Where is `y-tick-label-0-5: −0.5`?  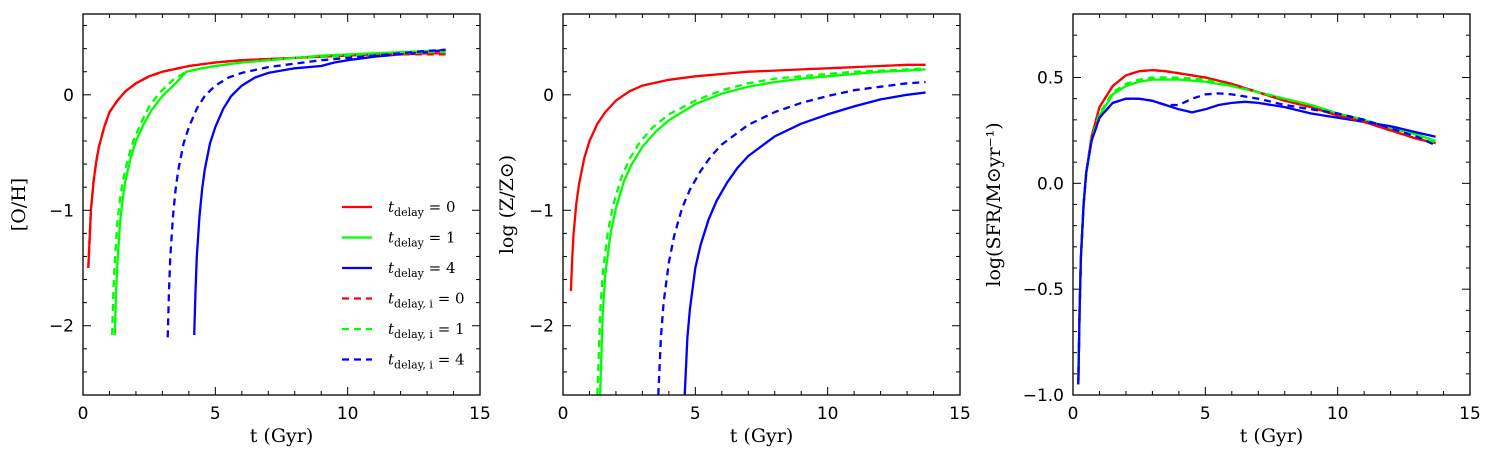 y-tick-label-0-5: −0.5 is located at coordinates (1043, 290).